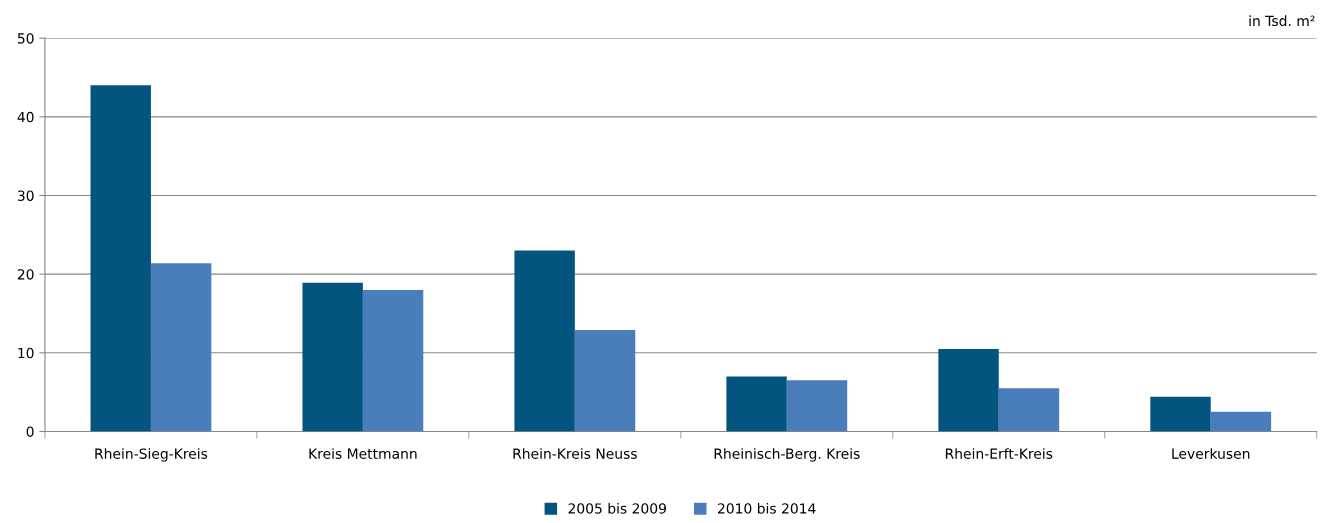 The image size is (1322, 523). Describe the element at coordinates (25, 274) in the screenshot. I see `y-tick-label: 20` at that location.